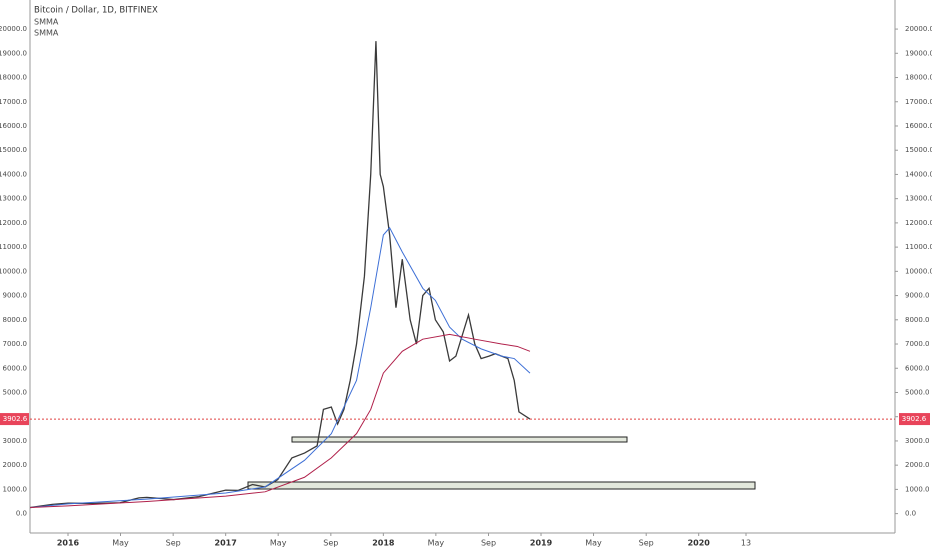 This screenshot has width=932, height=550. What do you see at coordinates (699, 543) in the screenshot?
I see `x-tick-label: 2020` at bounding box center [699, 543].